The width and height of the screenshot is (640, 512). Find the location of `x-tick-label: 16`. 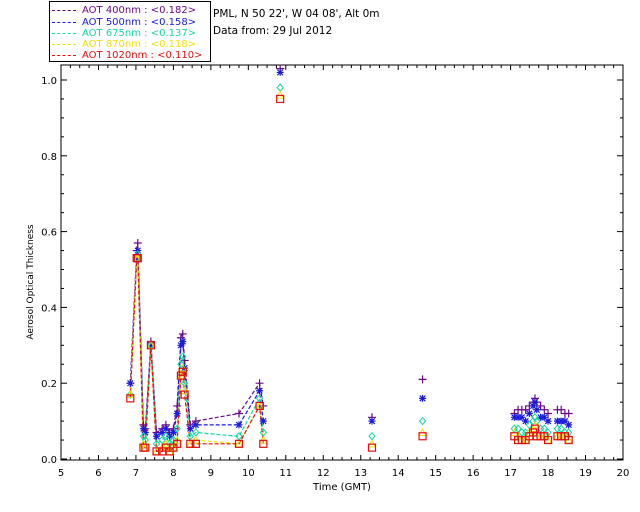

x-tick-label: 16 is located at coordinates (473, 473).